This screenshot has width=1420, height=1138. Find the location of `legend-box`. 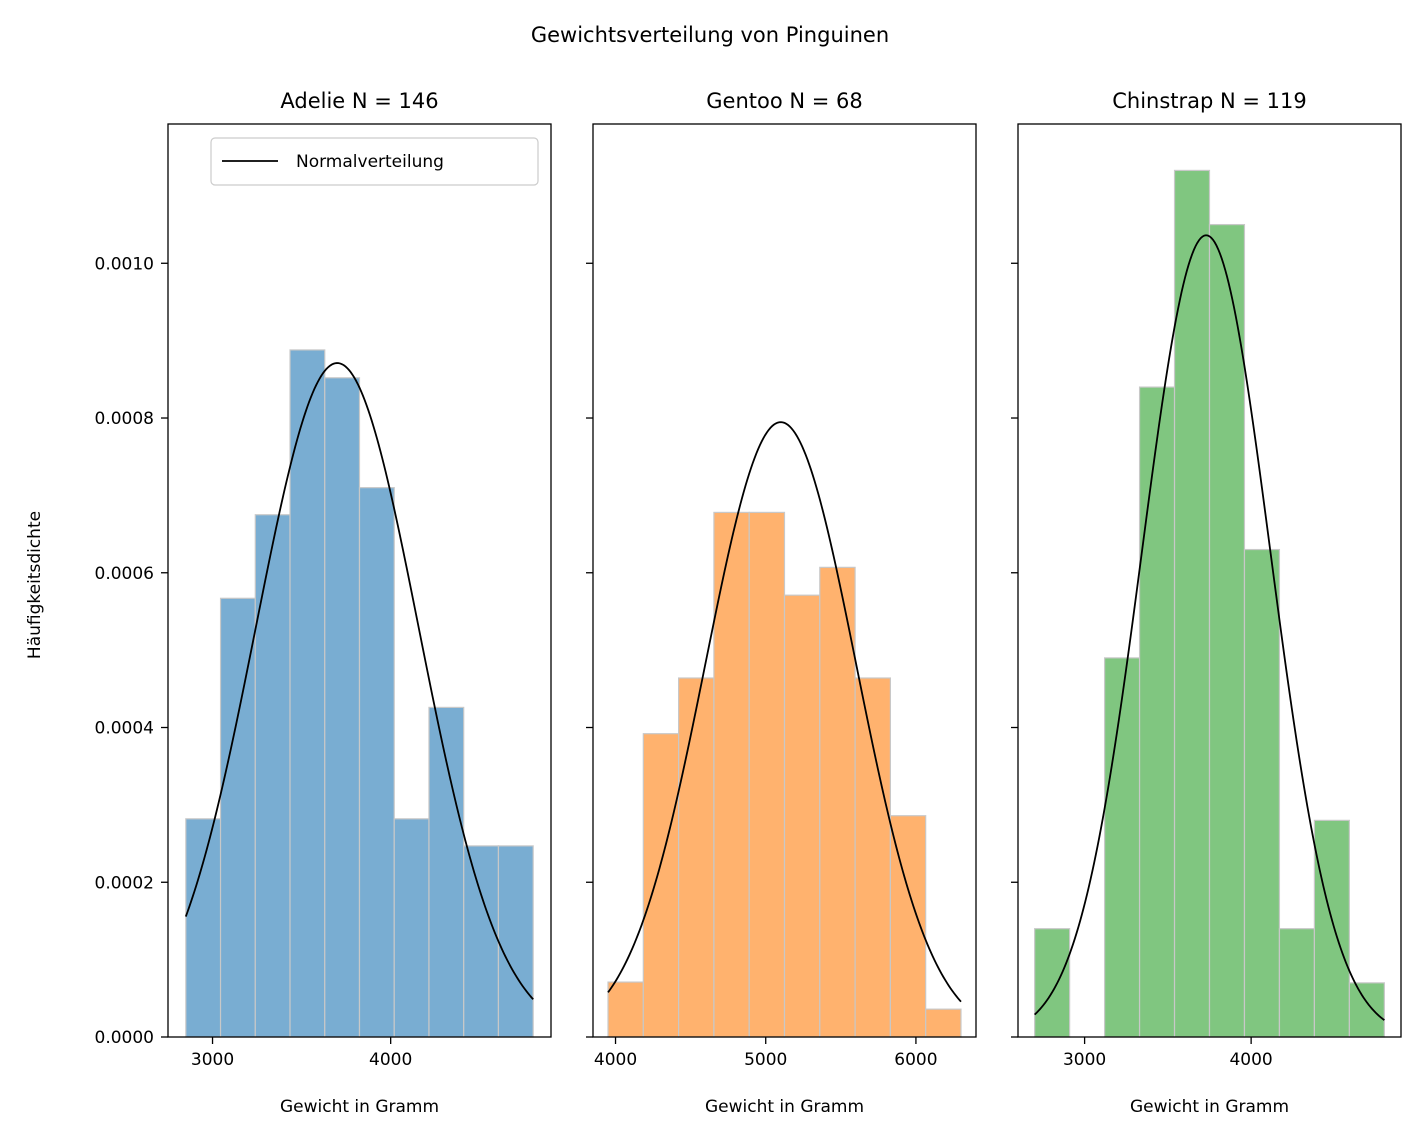

legend-box is located at coordinates (374, 161).